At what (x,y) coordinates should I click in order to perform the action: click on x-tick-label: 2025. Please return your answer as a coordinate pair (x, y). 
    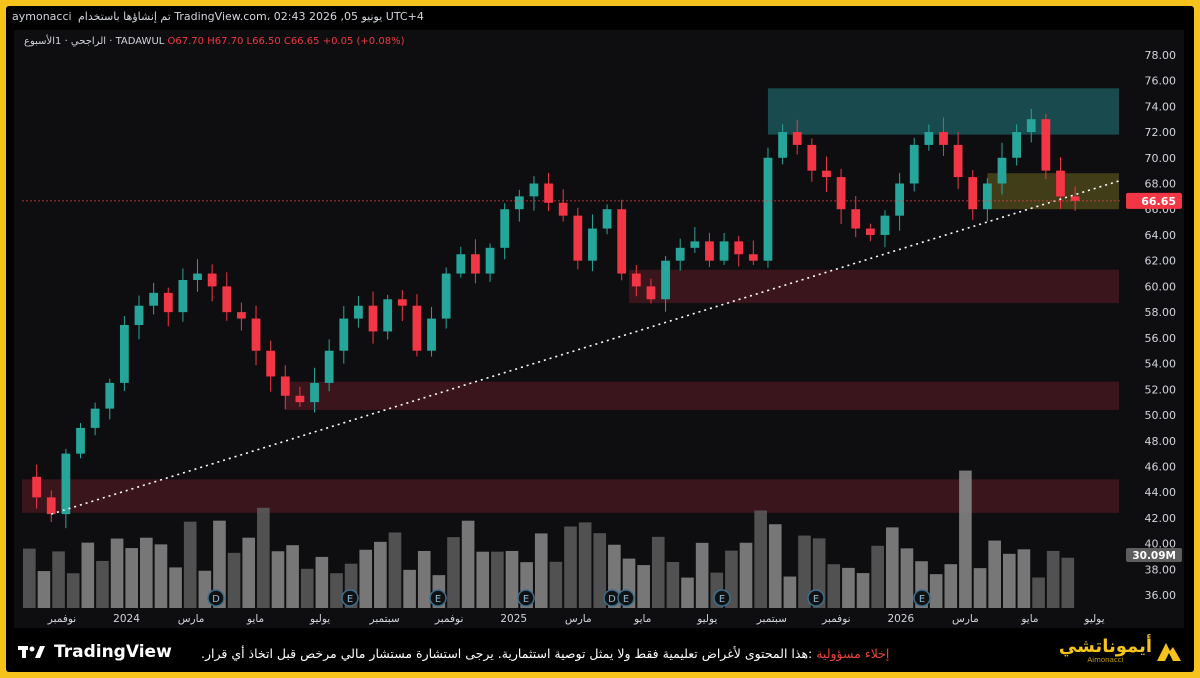
    Looking at the image, I should click on (513, 619).